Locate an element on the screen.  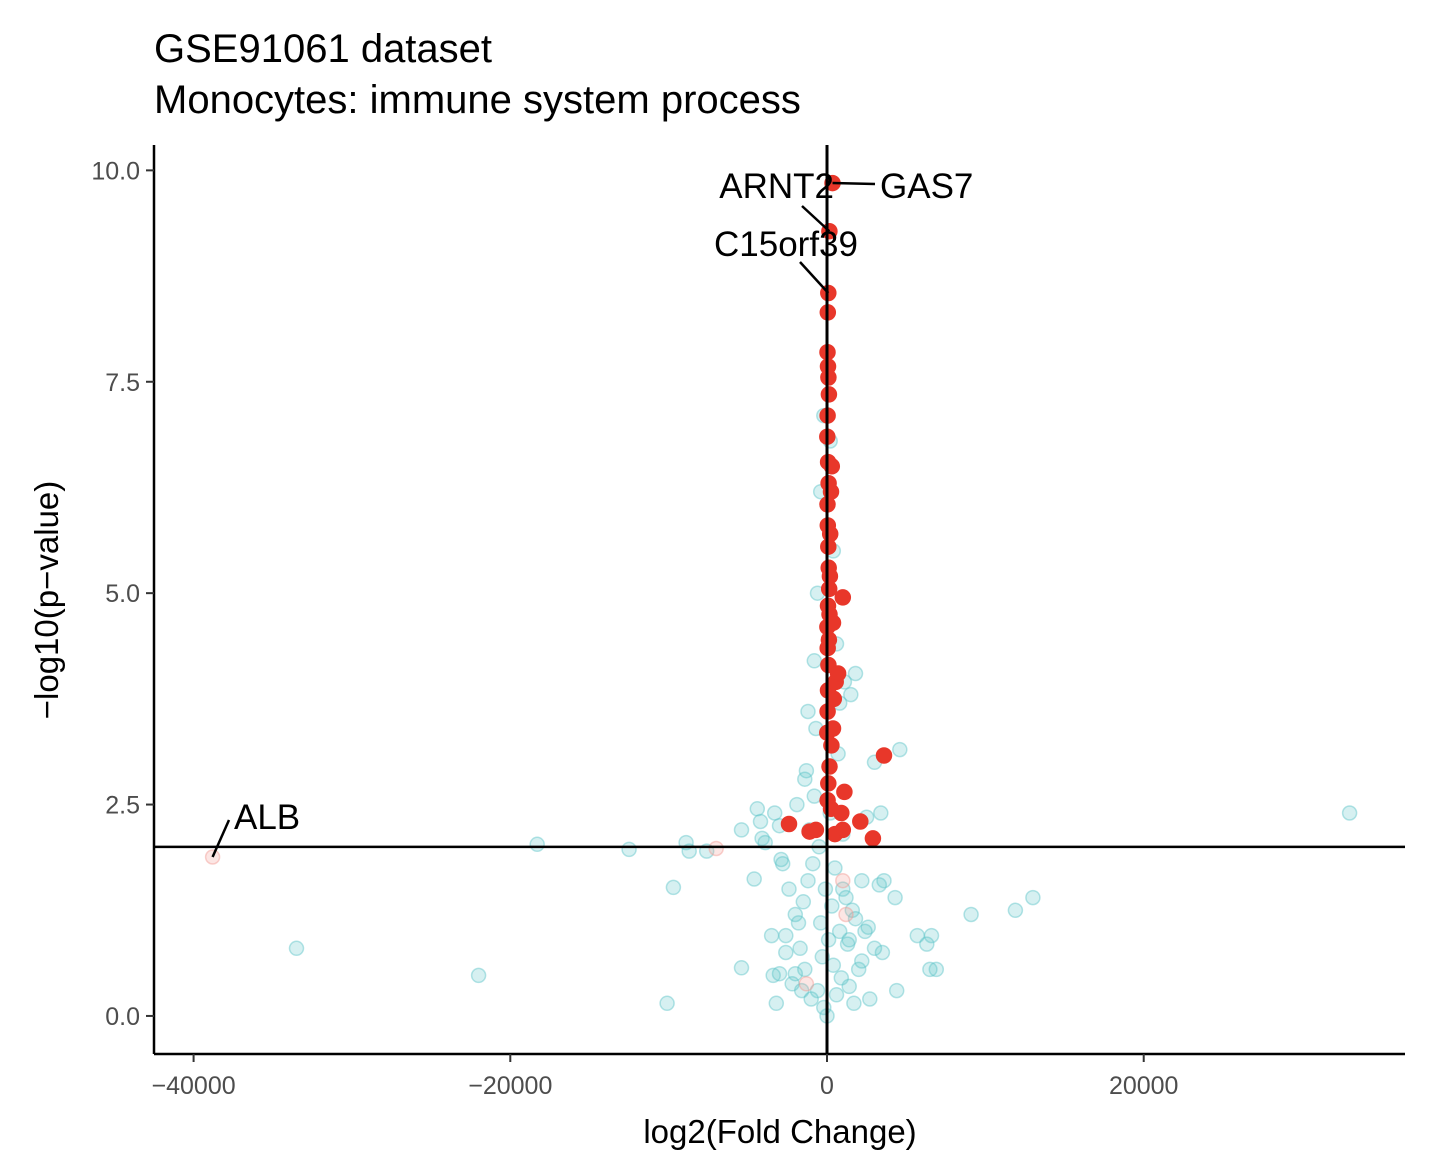
gene-label-gas7: GAS7 is located at coordinates (926, 186).